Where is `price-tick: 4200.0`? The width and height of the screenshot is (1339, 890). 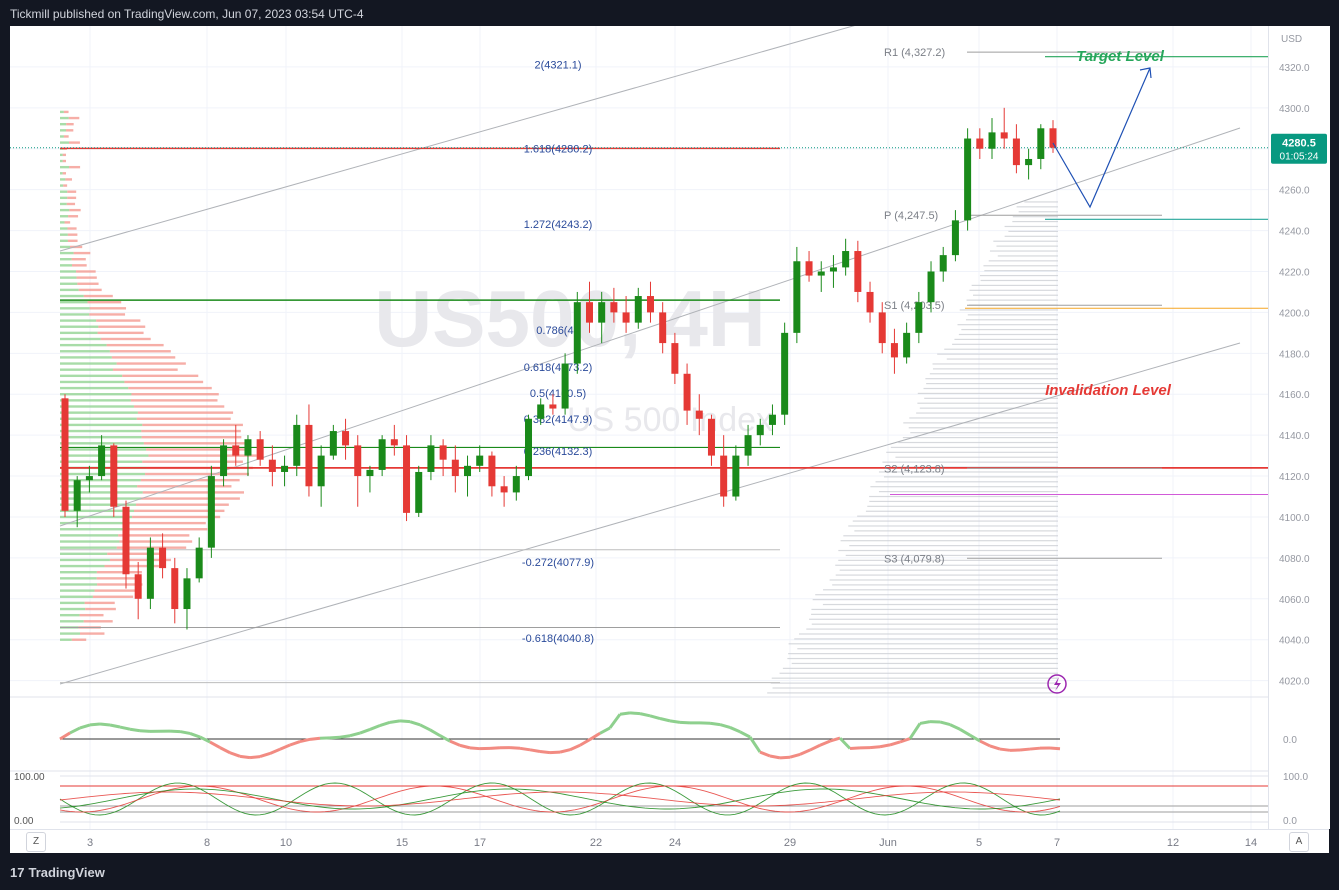
price-tick: 4200.0 is located at coordinates (1294, 313).